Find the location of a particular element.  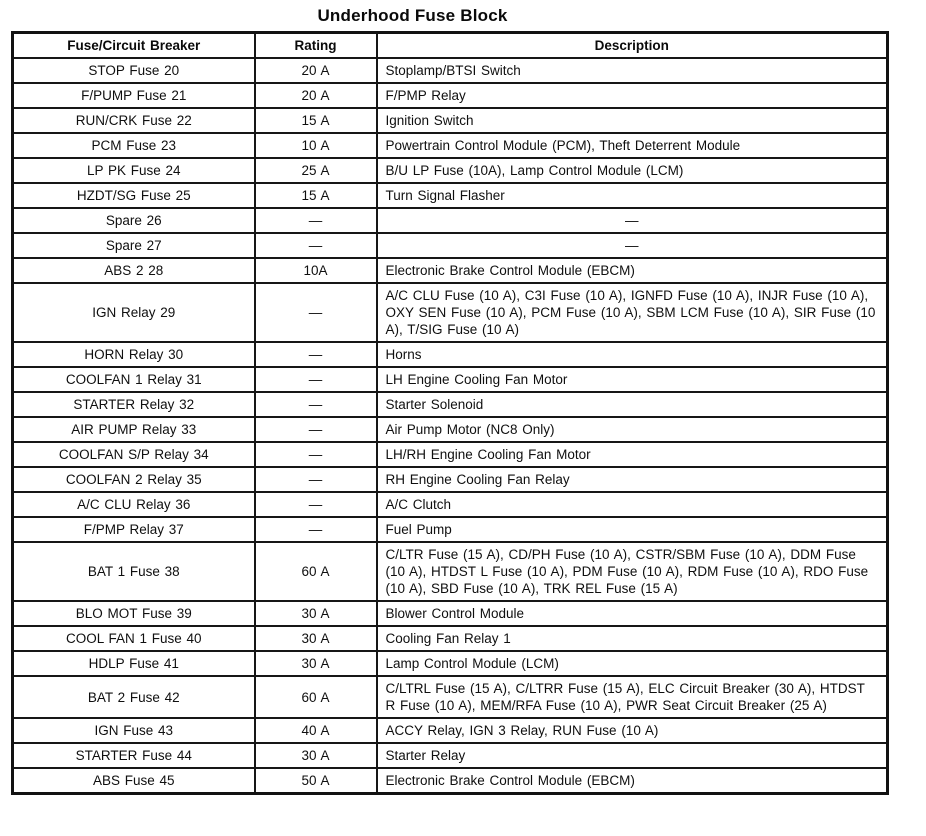

description-cell: LH Engine Cooling Fan Motor is located at coordinates (632, 379).